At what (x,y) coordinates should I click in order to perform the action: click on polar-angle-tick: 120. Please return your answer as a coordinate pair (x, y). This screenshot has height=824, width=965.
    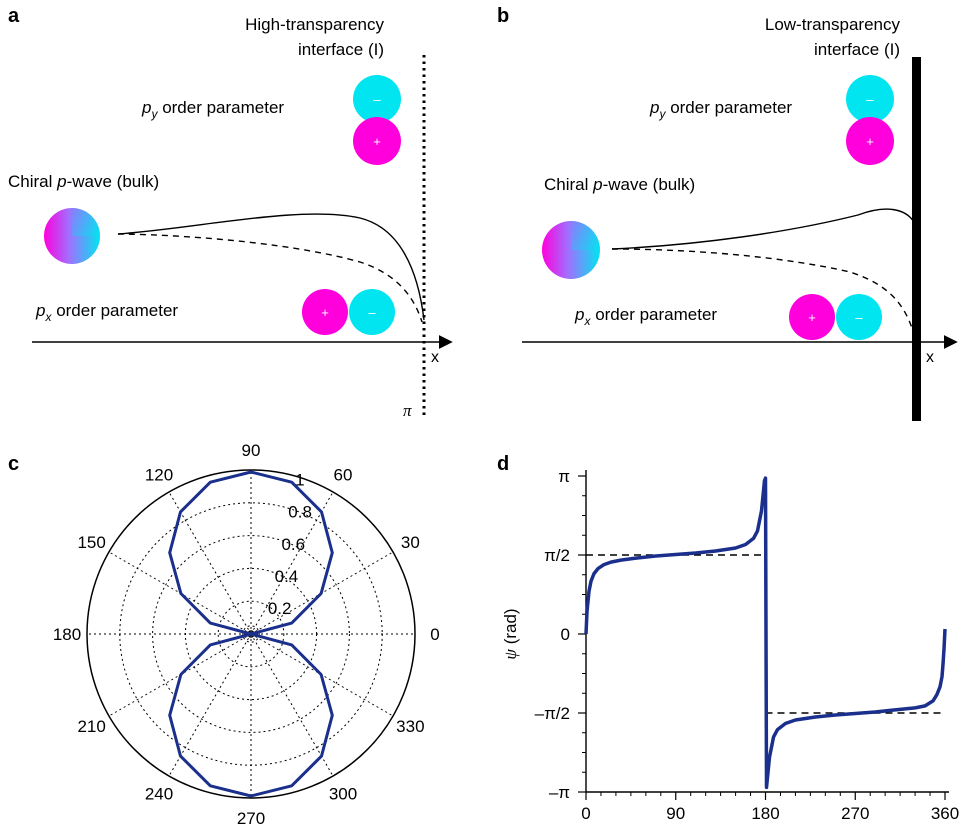
    Looking at the image, I should click on (159, 475).